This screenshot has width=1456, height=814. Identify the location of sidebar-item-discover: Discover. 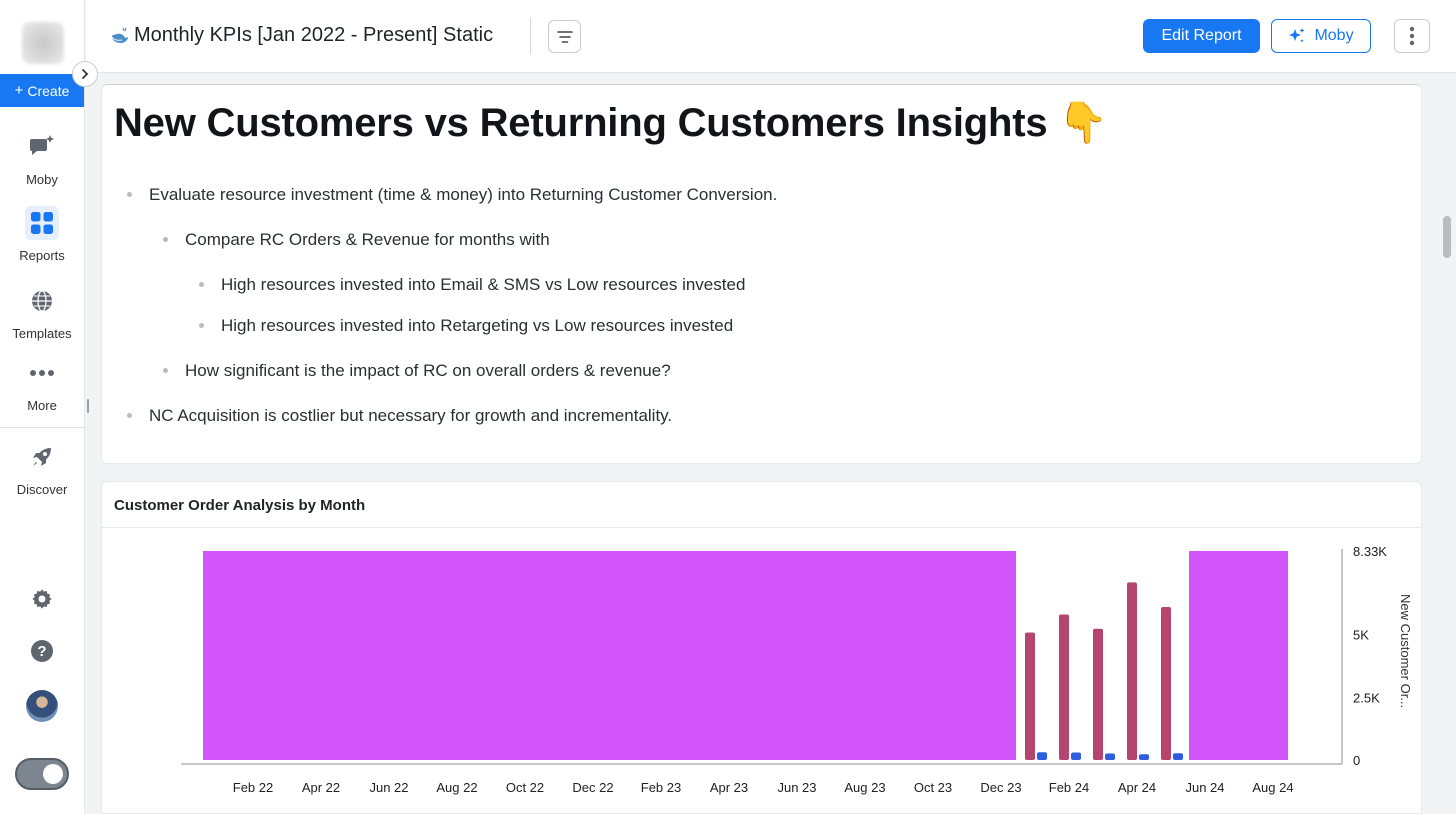
(42, 468).